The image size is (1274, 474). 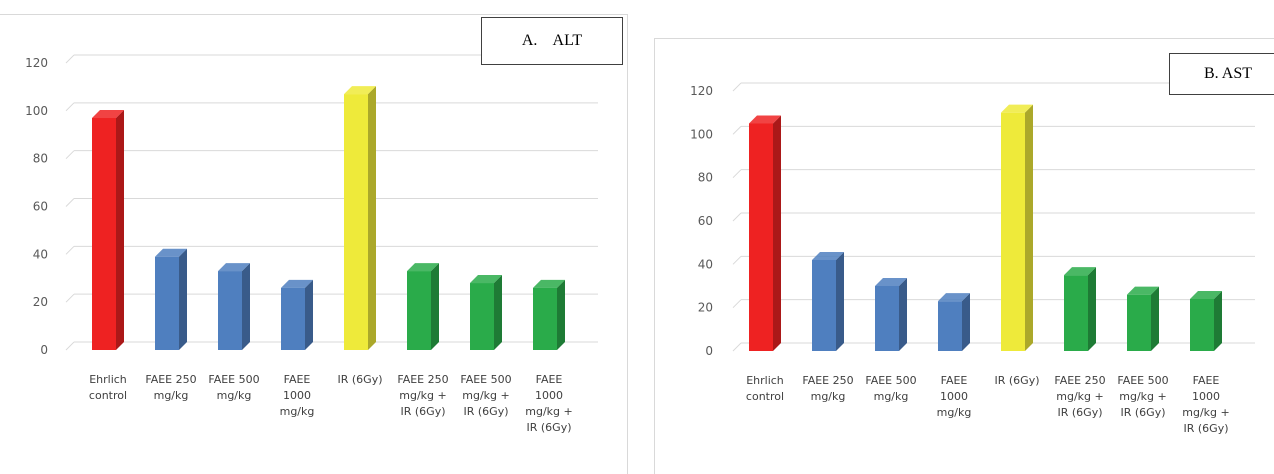 What do you see at coordinates (709, 351) in the screenshot?
I see `ast-y-tick-label: 0` at bounding box center [709, 351].